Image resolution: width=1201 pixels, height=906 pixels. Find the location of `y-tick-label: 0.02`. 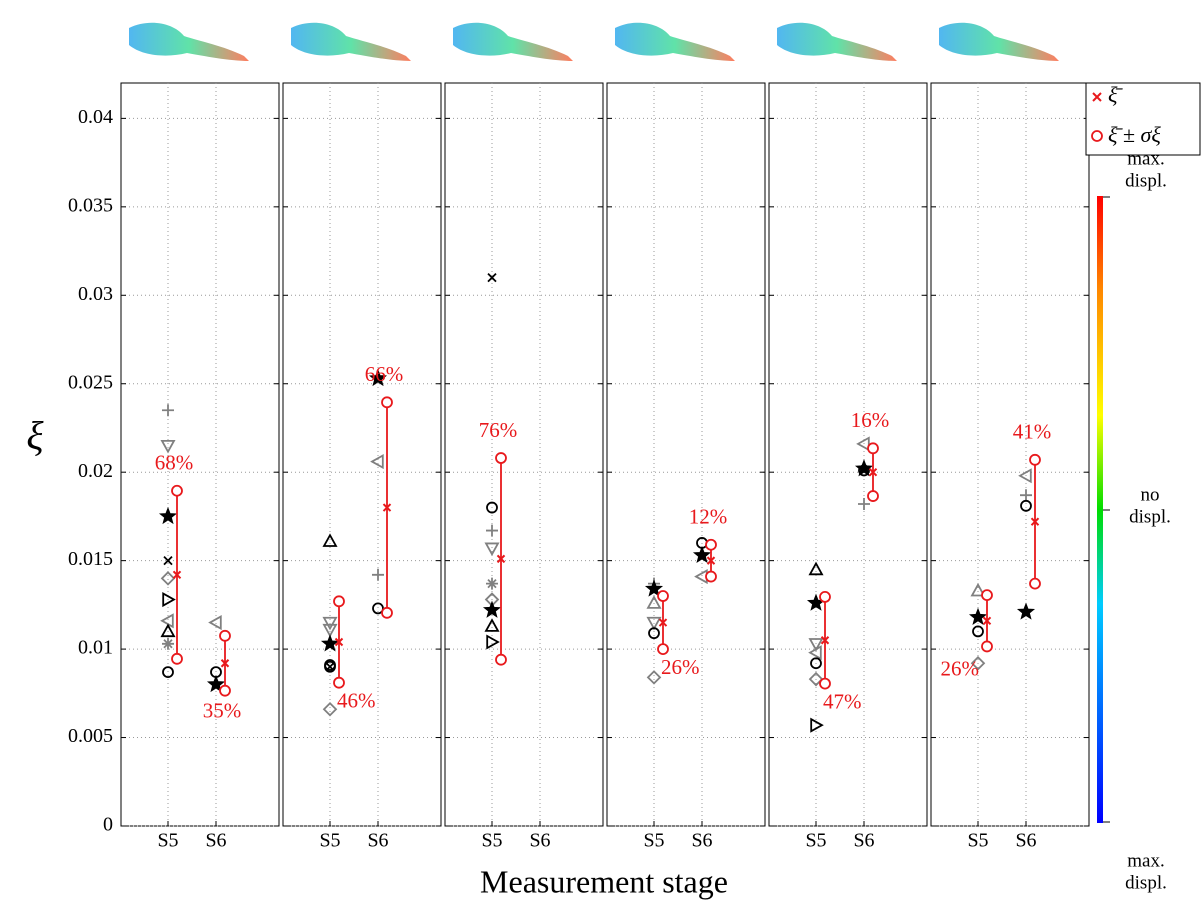

y-tick-label: 0.02 is located at coordinates (95, 471).